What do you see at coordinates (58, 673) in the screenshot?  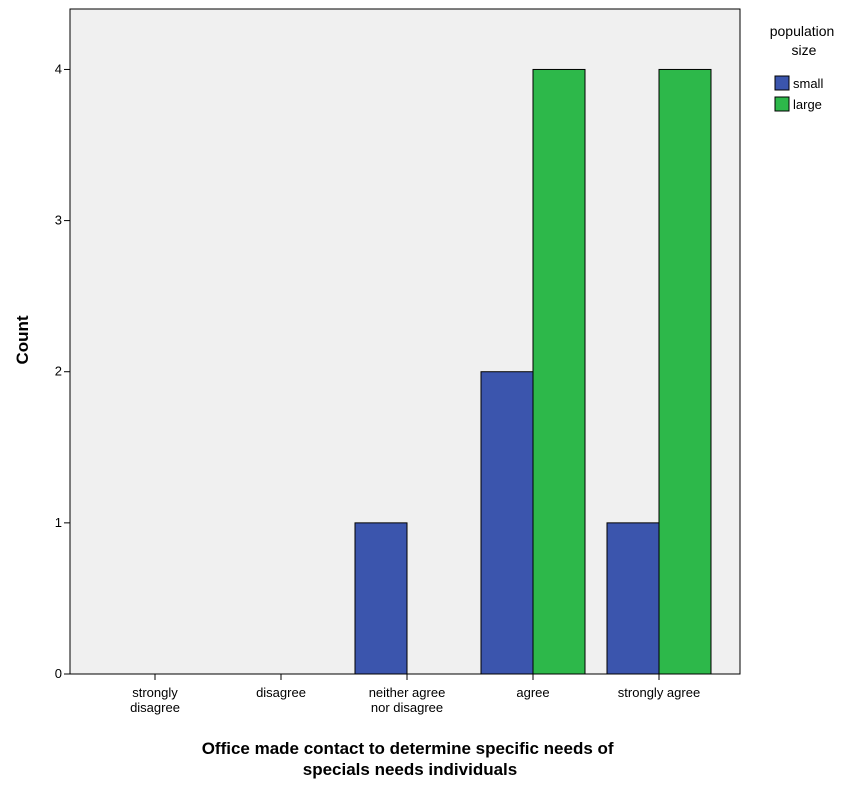 I see `y-tick-label: 0` at bounding box center [58, 673].